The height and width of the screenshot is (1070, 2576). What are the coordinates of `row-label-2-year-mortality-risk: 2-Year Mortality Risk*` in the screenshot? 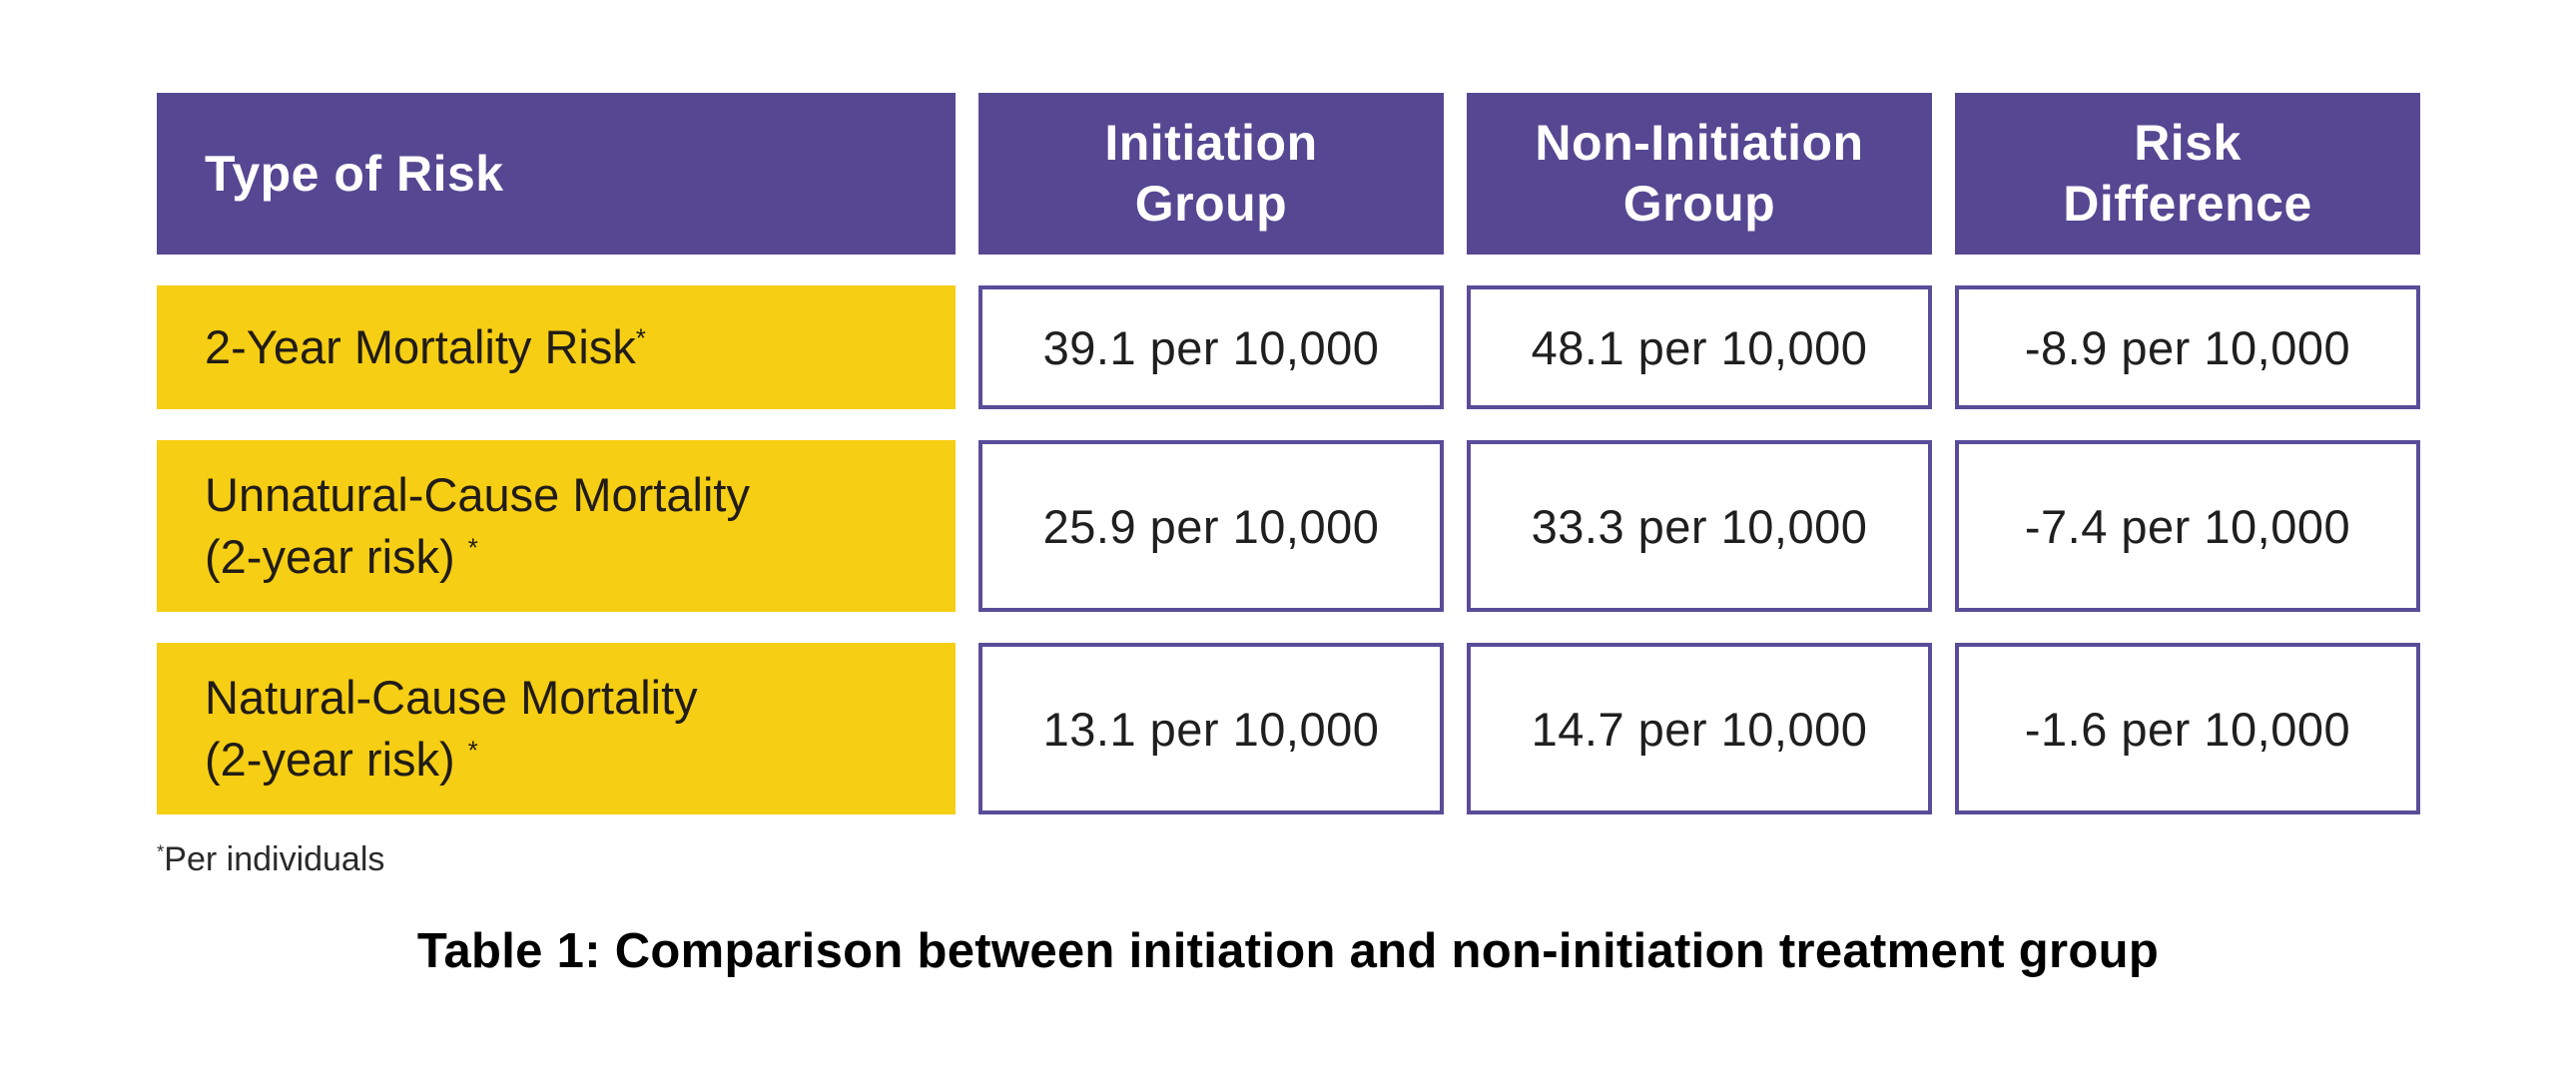 It's located at (556, 347).